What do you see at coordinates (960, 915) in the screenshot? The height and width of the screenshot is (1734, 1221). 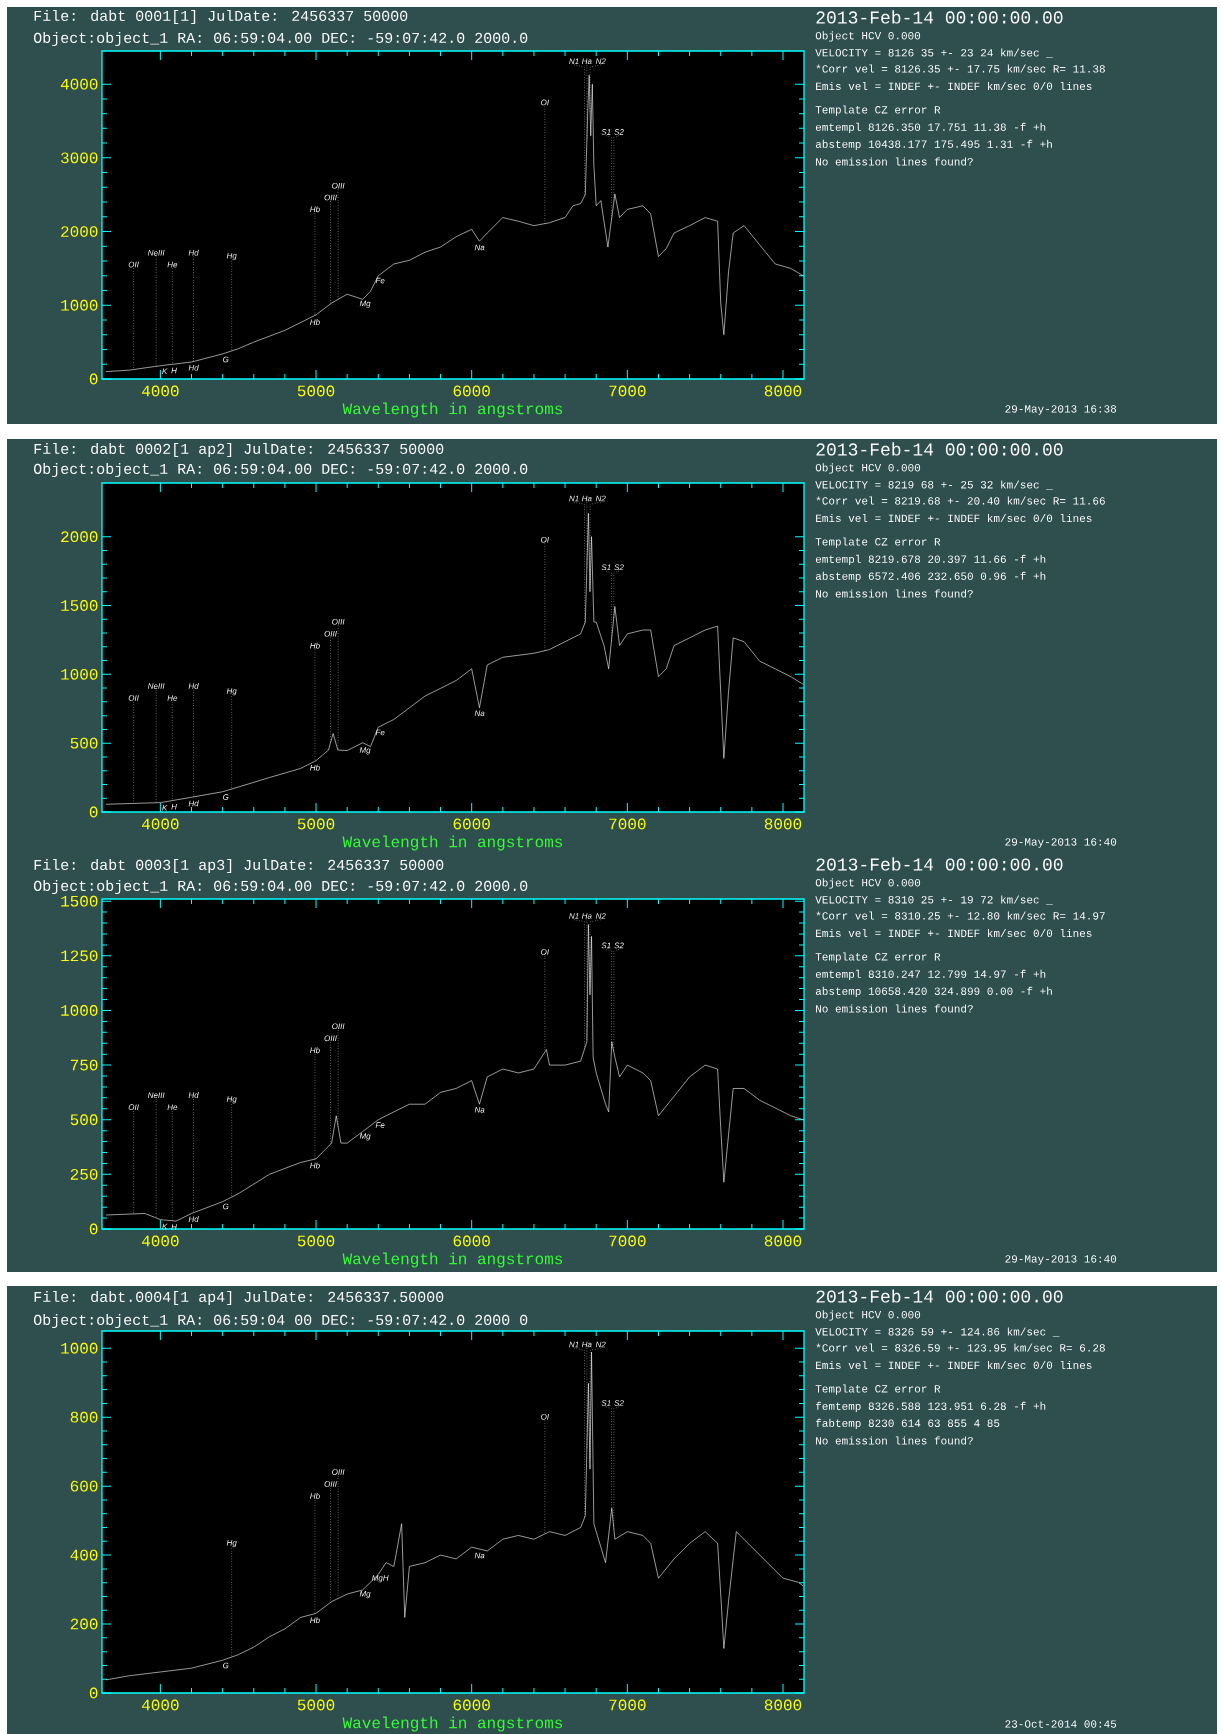 I see `text: *Corr vel = 8310.25 +- 12.80 km/sec R= 14.97` at bounding box center [960, 915].